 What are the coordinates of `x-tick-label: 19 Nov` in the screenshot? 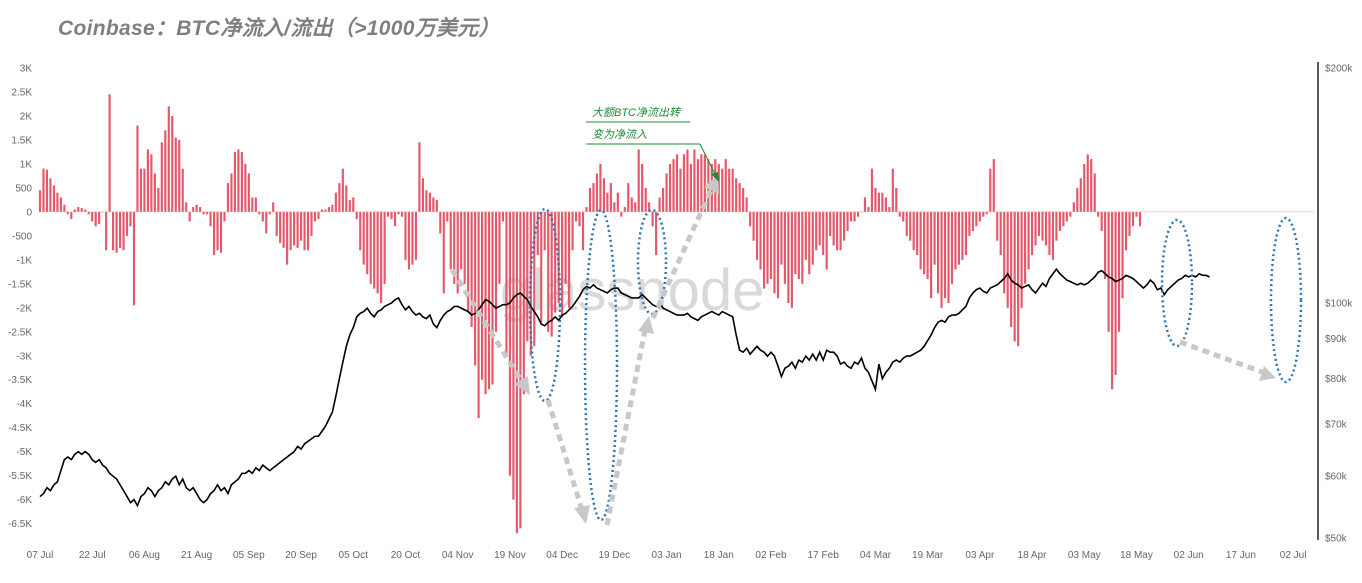 It's located at (510, 555).